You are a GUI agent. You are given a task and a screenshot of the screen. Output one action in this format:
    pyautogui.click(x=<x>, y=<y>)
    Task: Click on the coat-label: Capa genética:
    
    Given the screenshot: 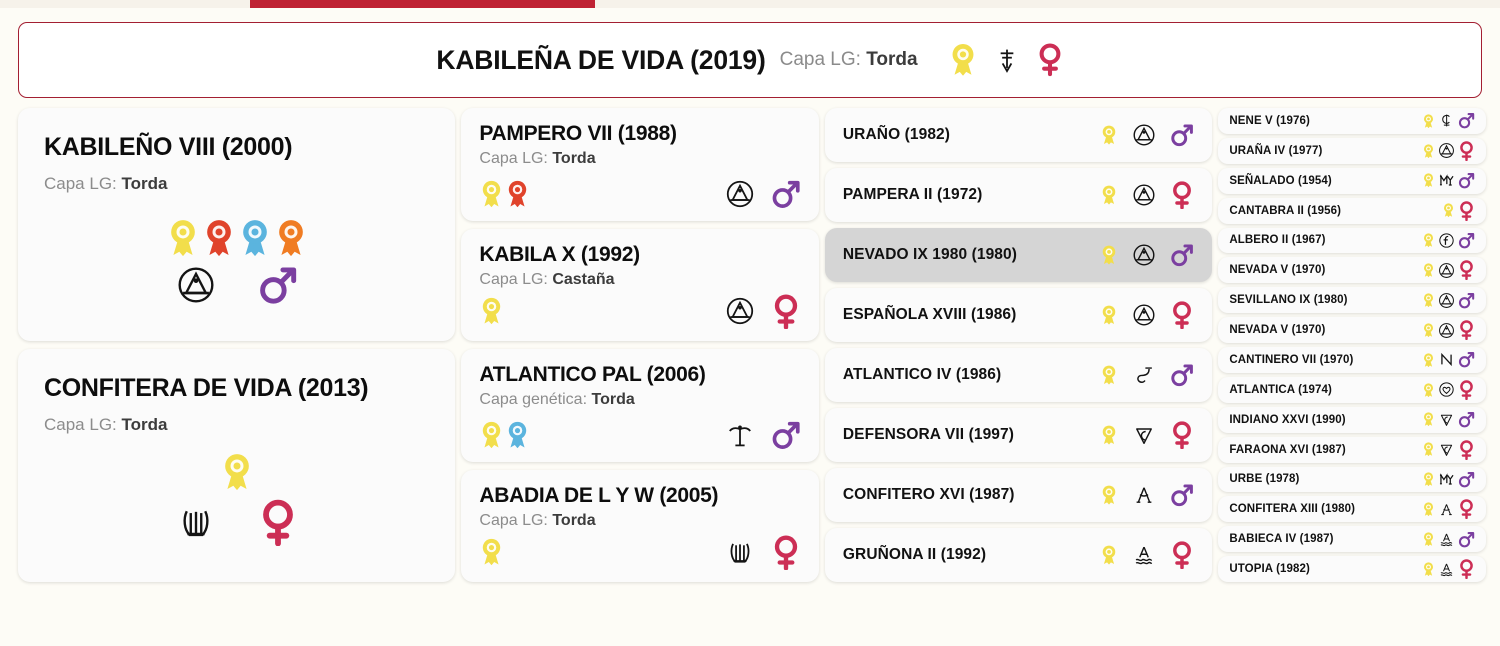 What is the action you would take?
    pyautogui.click(x=533, y=400)
    